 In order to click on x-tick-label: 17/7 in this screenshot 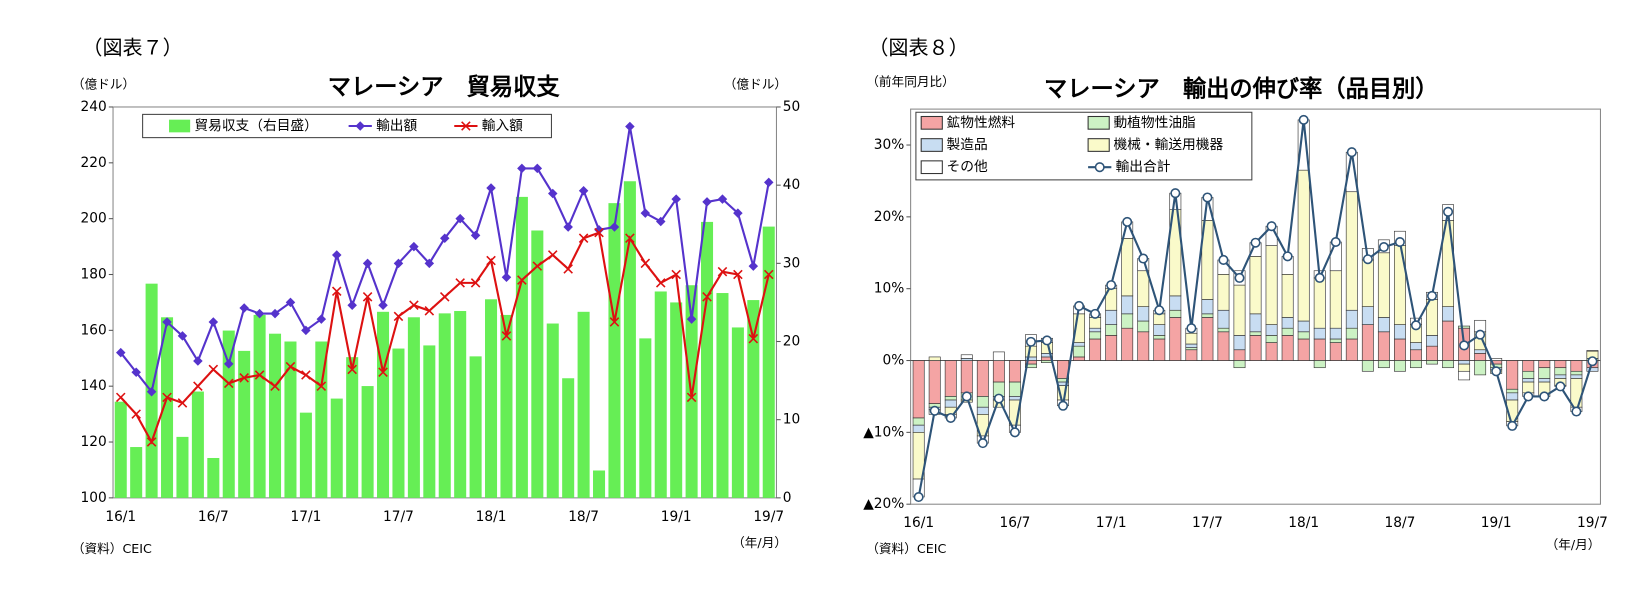, I will do `click(1207, 523)`.